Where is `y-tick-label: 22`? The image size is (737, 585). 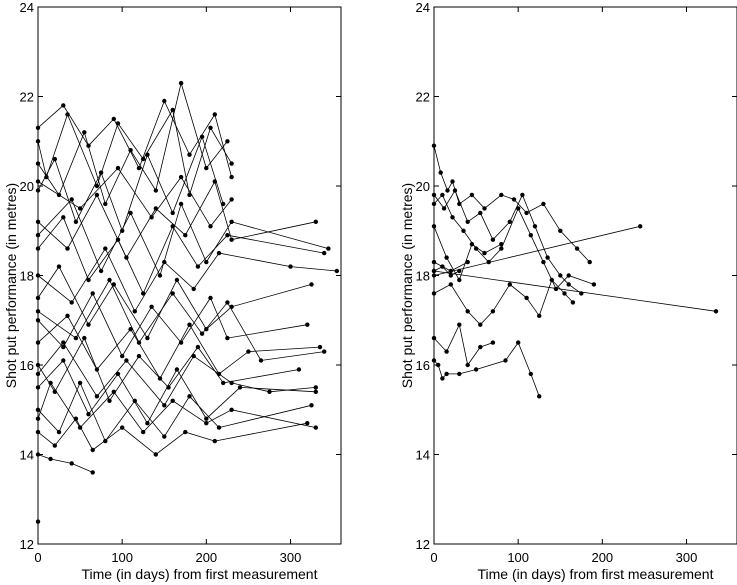 y-tick-label: 22 is located at coordinates (423, 97).